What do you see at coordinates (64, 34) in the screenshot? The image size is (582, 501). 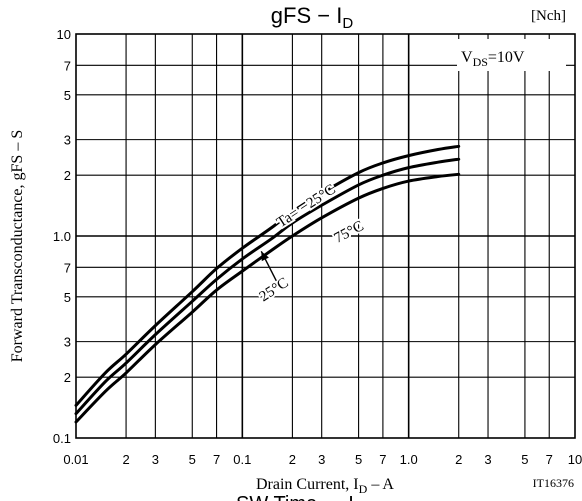 I see `y-tick-label: 10` at bounding box center [64, 34].